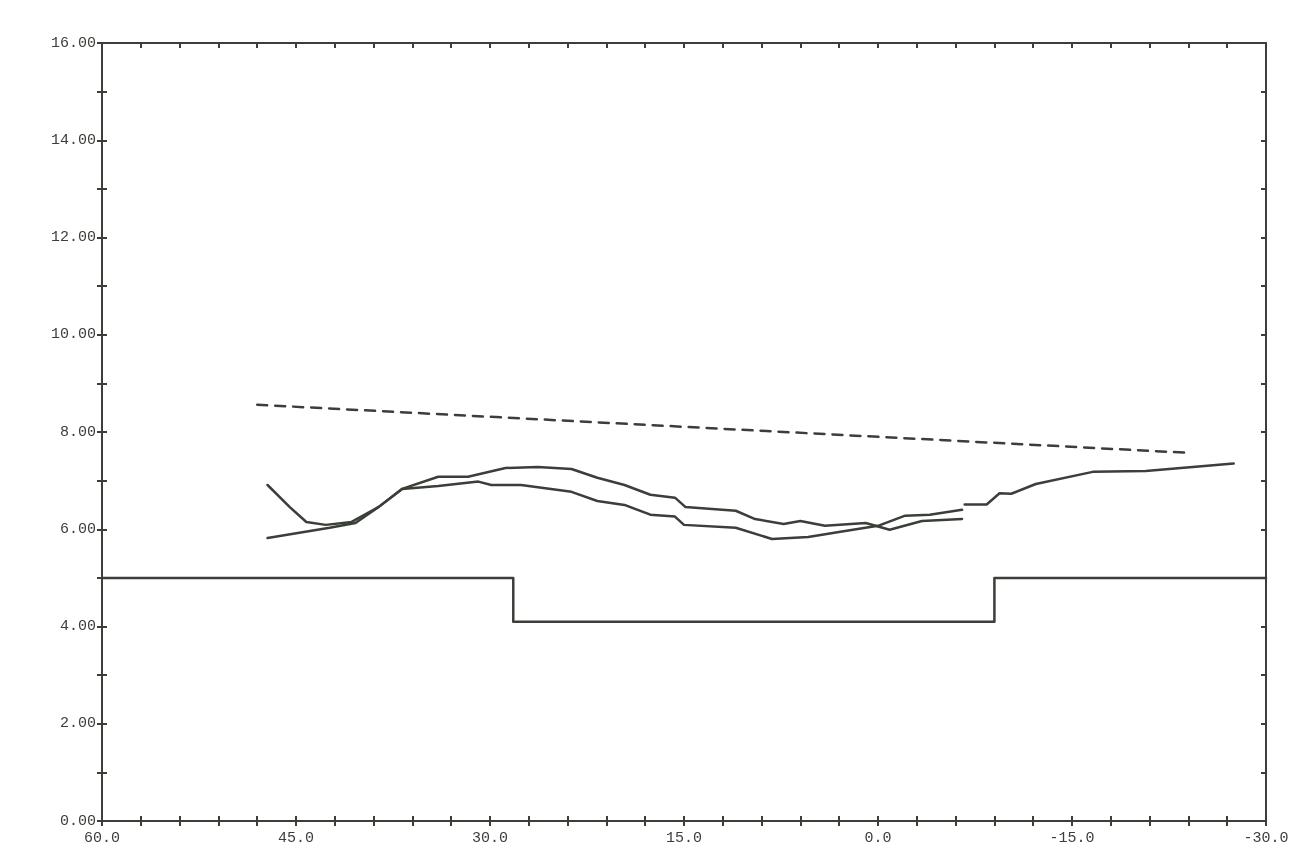 Image resolution: width=1298 pixels, height=853 pixels. Describe the element at coordinates (77, 821) in the screenshot. I see `y-tick-label: 0.00` at that location.